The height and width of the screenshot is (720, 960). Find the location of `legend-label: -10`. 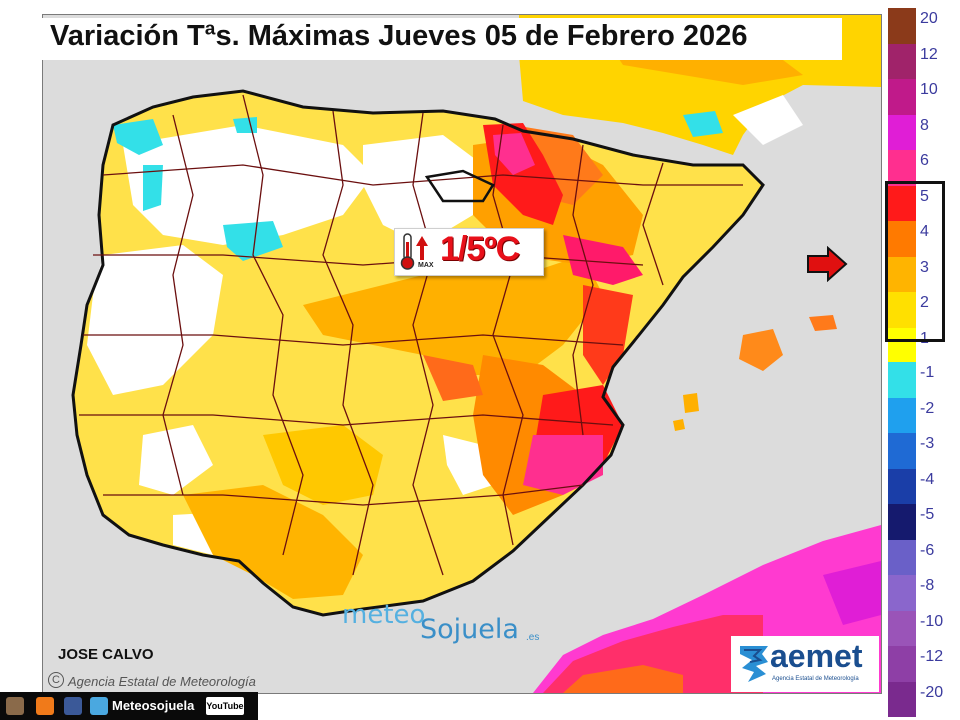

legend-label: -10 is located at coordinates (932, 621).